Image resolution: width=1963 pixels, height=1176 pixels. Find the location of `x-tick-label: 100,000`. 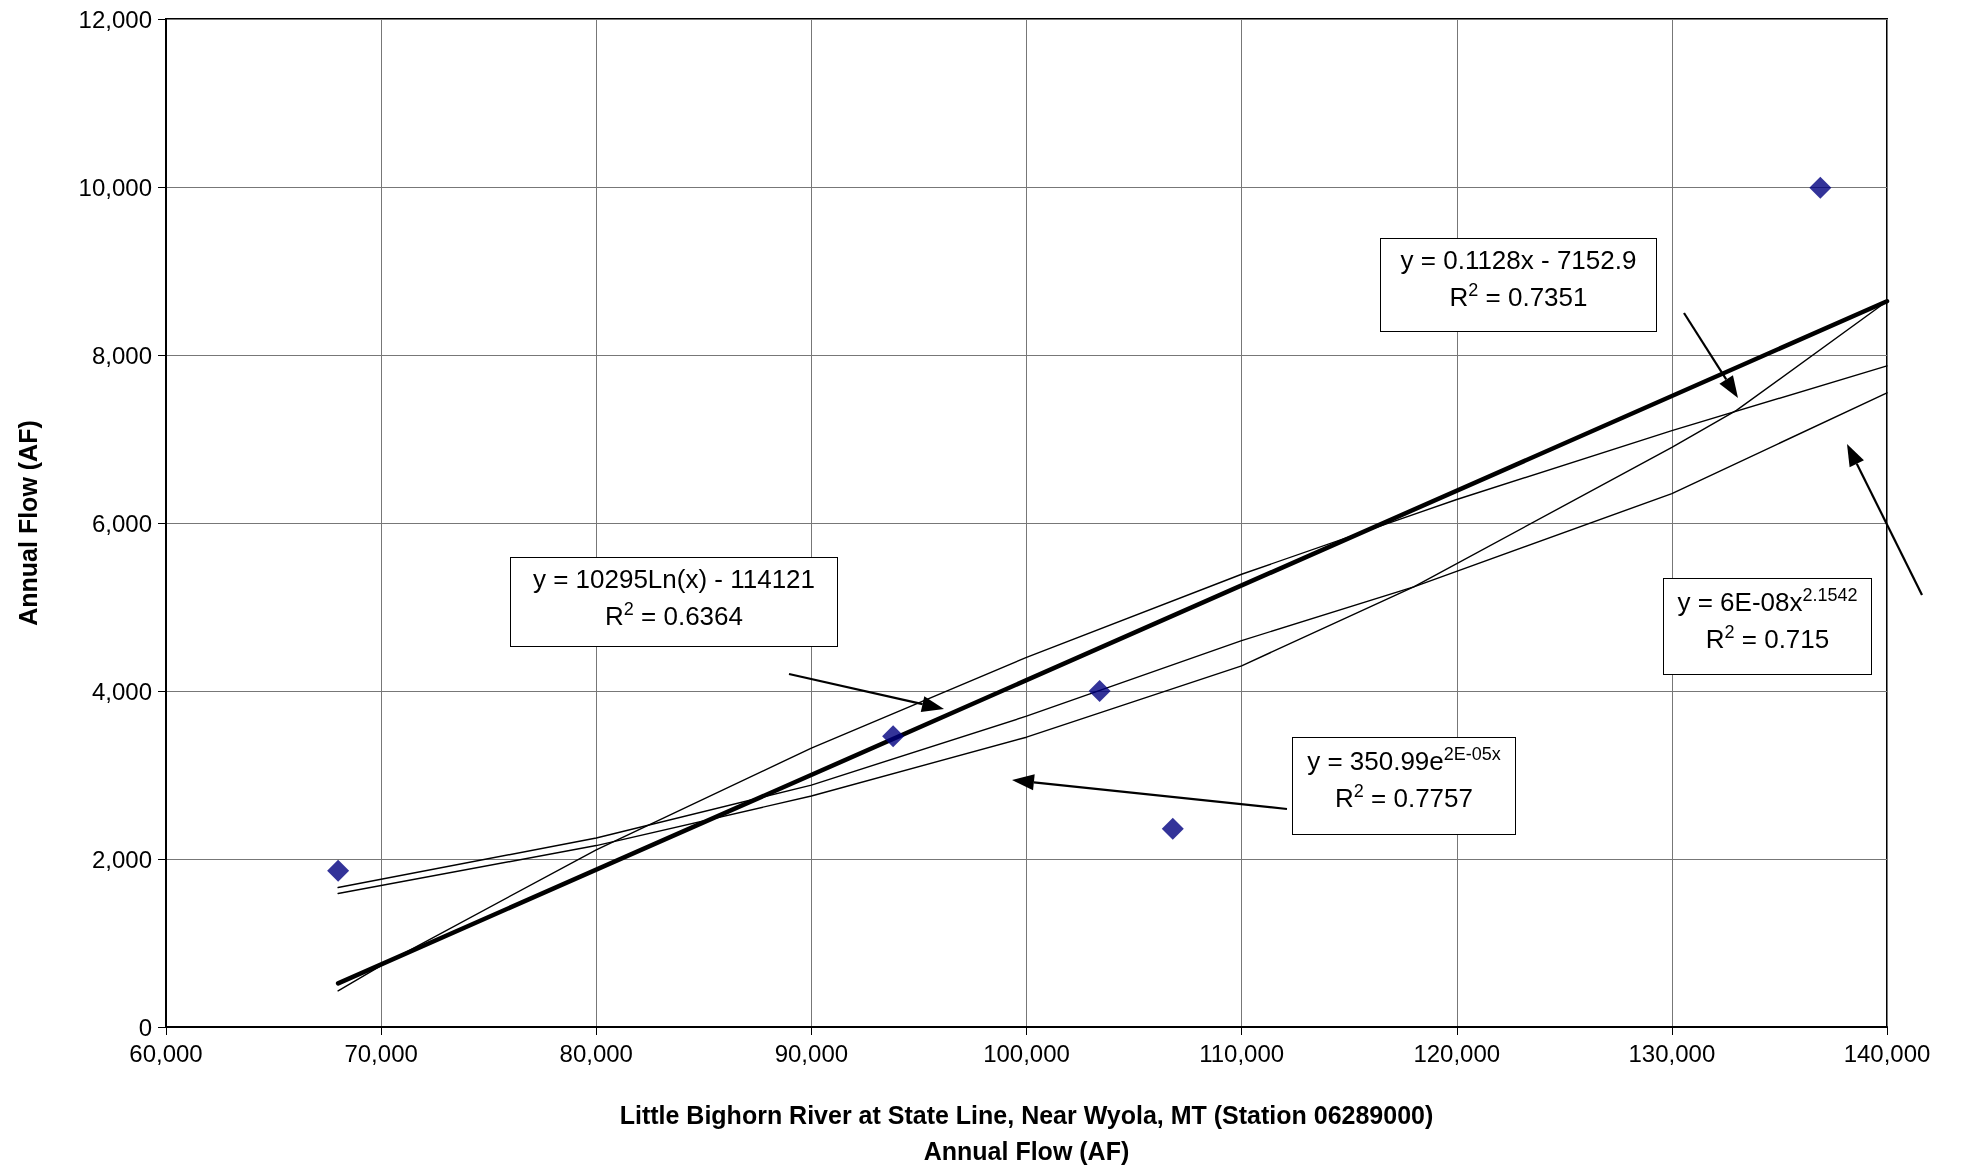

x-tick-label: 100,000 is located at coordinates (1026, 1053).